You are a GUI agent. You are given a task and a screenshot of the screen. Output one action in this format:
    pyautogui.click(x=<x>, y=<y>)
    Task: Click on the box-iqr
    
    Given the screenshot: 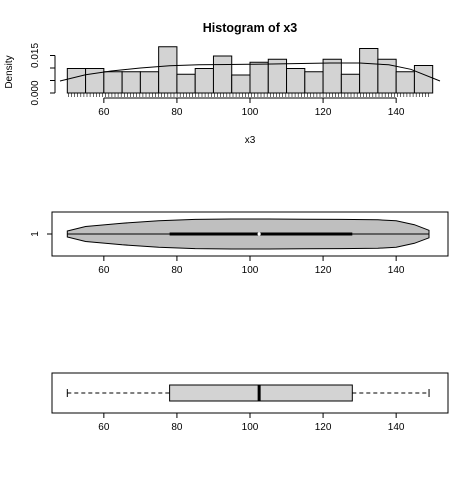 What is the action you would take?
    pyautogui.click(x=261, y=393)
    